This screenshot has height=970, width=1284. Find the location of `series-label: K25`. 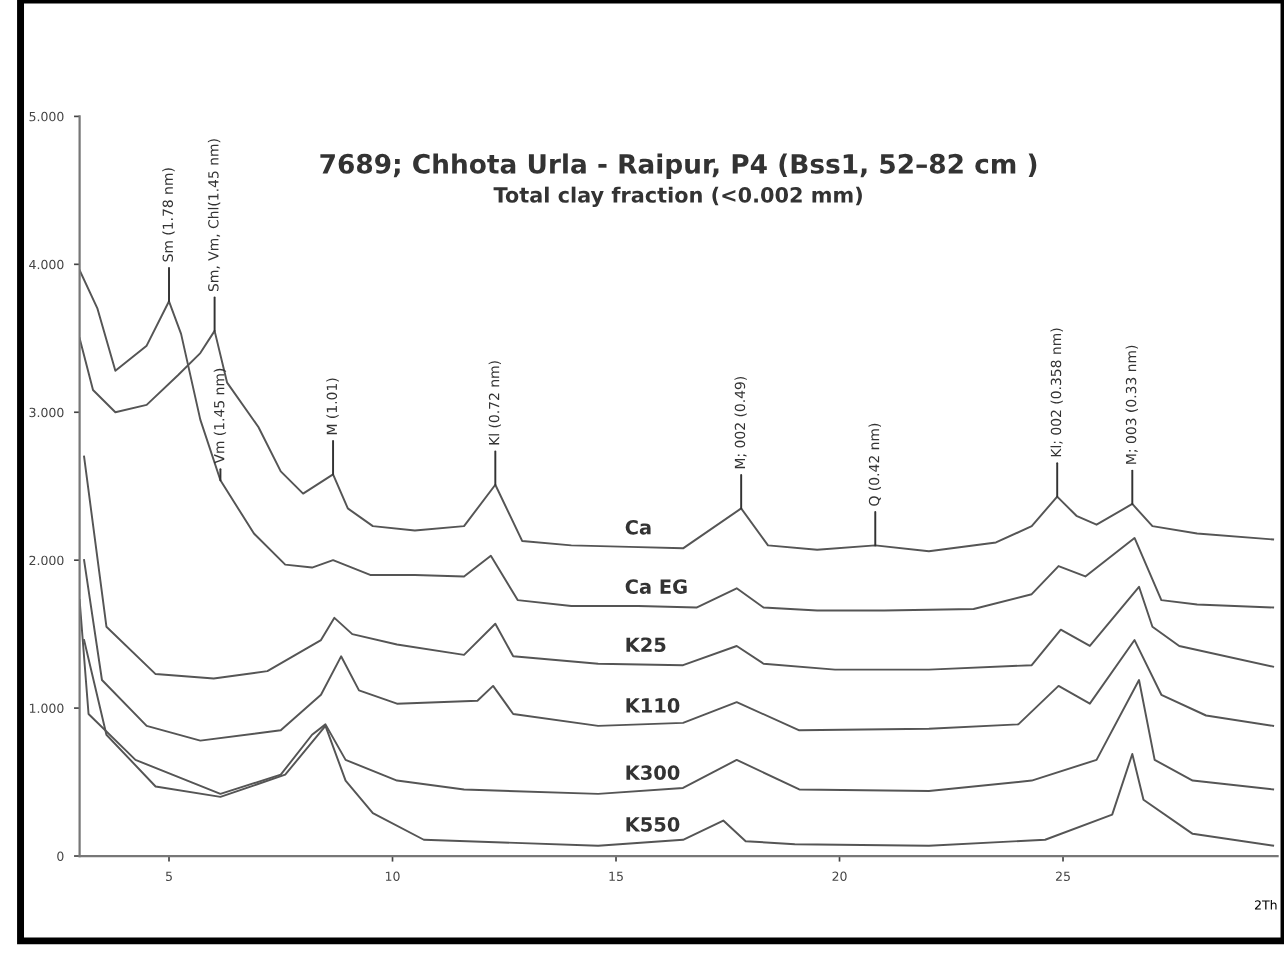

series-label: K25 is located at coordinates (646, 645).